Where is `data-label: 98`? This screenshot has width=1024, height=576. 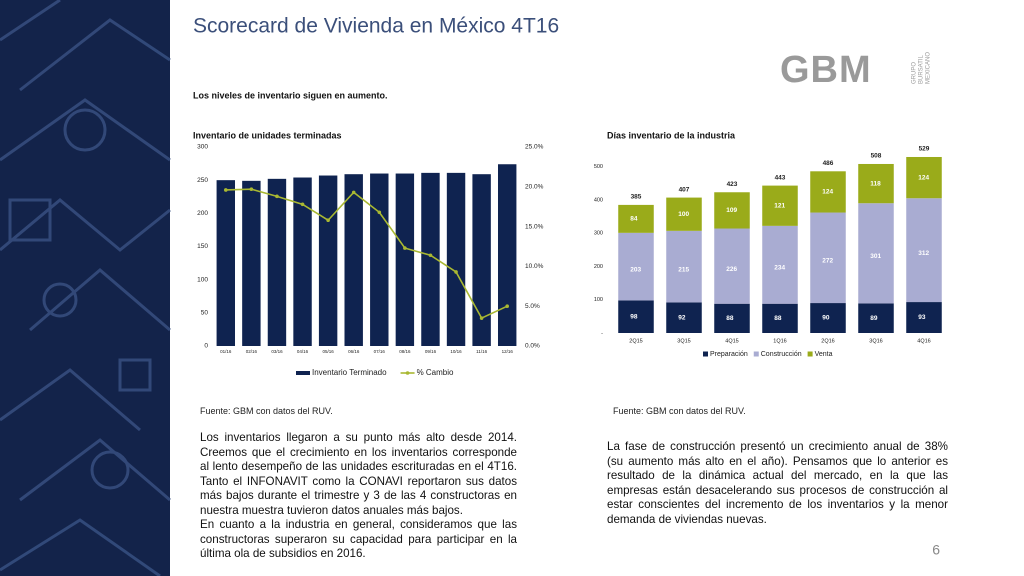
data-label: 98 is located at coordinates (634, 316).